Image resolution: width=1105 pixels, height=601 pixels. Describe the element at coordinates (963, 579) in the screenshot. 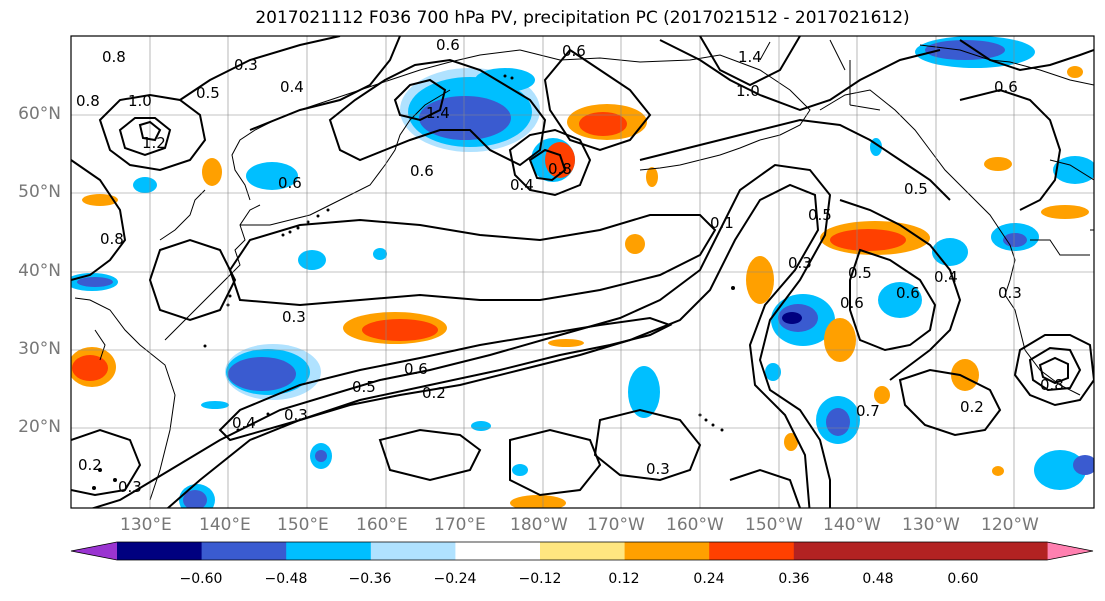

I see `colorbar-tick: 0.60` at that location.